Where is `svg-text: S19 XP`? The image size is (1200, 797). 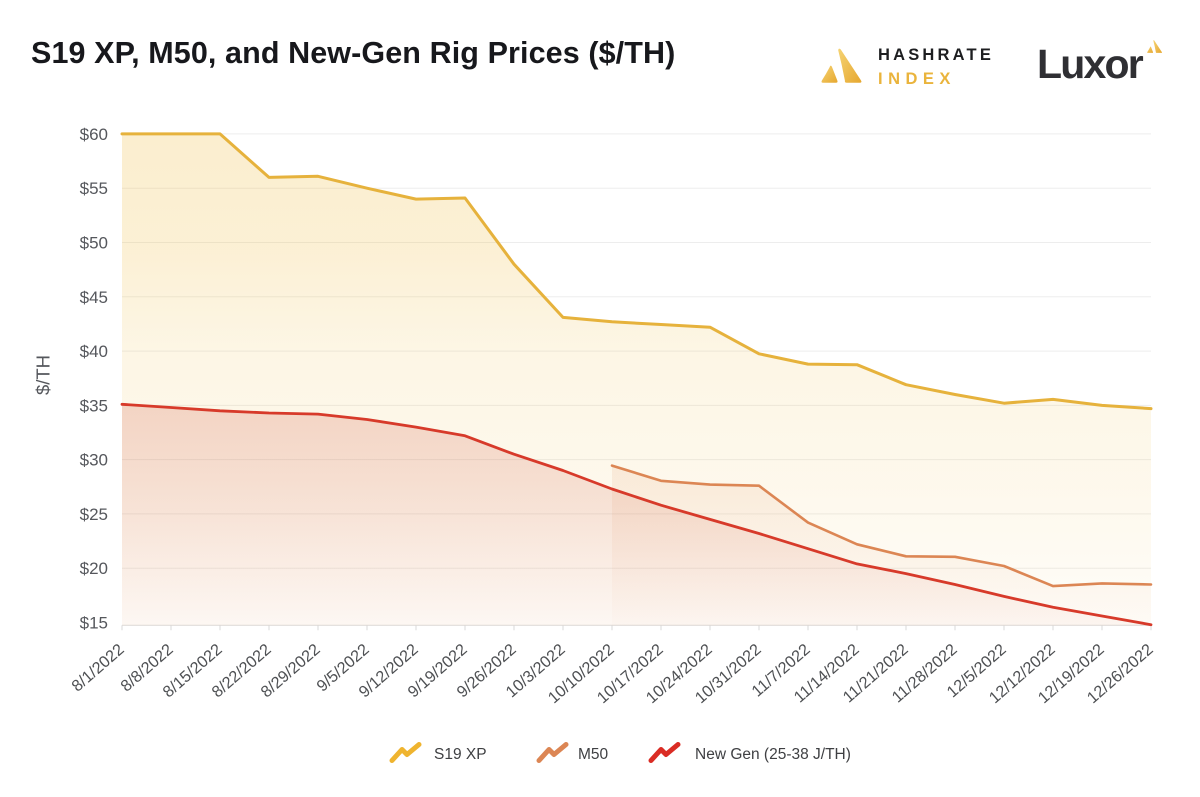
svg-text: S19 XP is located at coordinates (460, 754).